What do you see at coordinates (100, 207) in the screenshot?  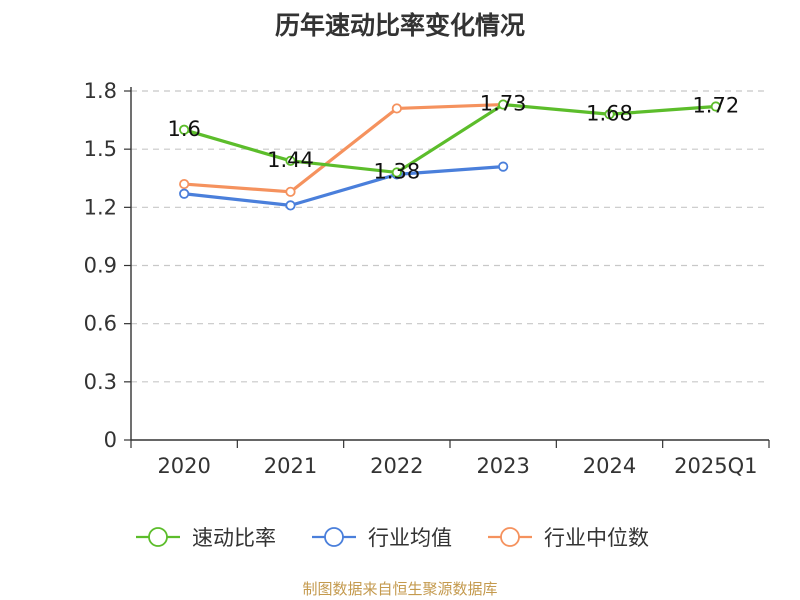 I see `y-tick-label: 1.2` at bounding box center [100, 207].